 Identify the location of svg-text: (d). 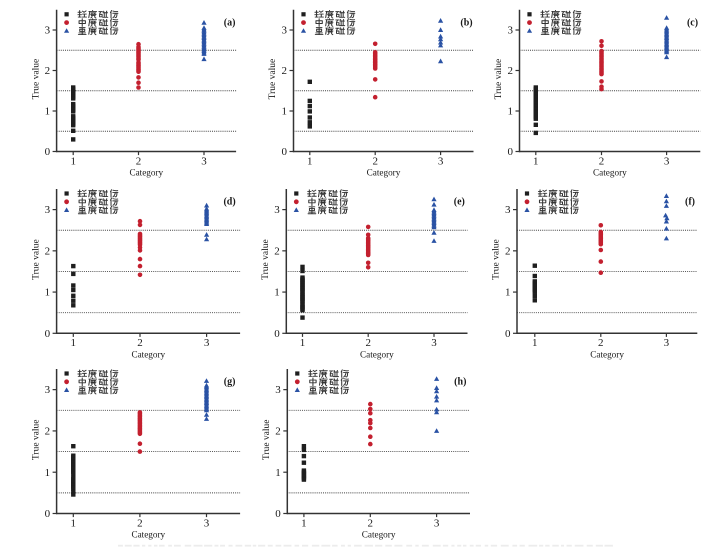
(229, 202).